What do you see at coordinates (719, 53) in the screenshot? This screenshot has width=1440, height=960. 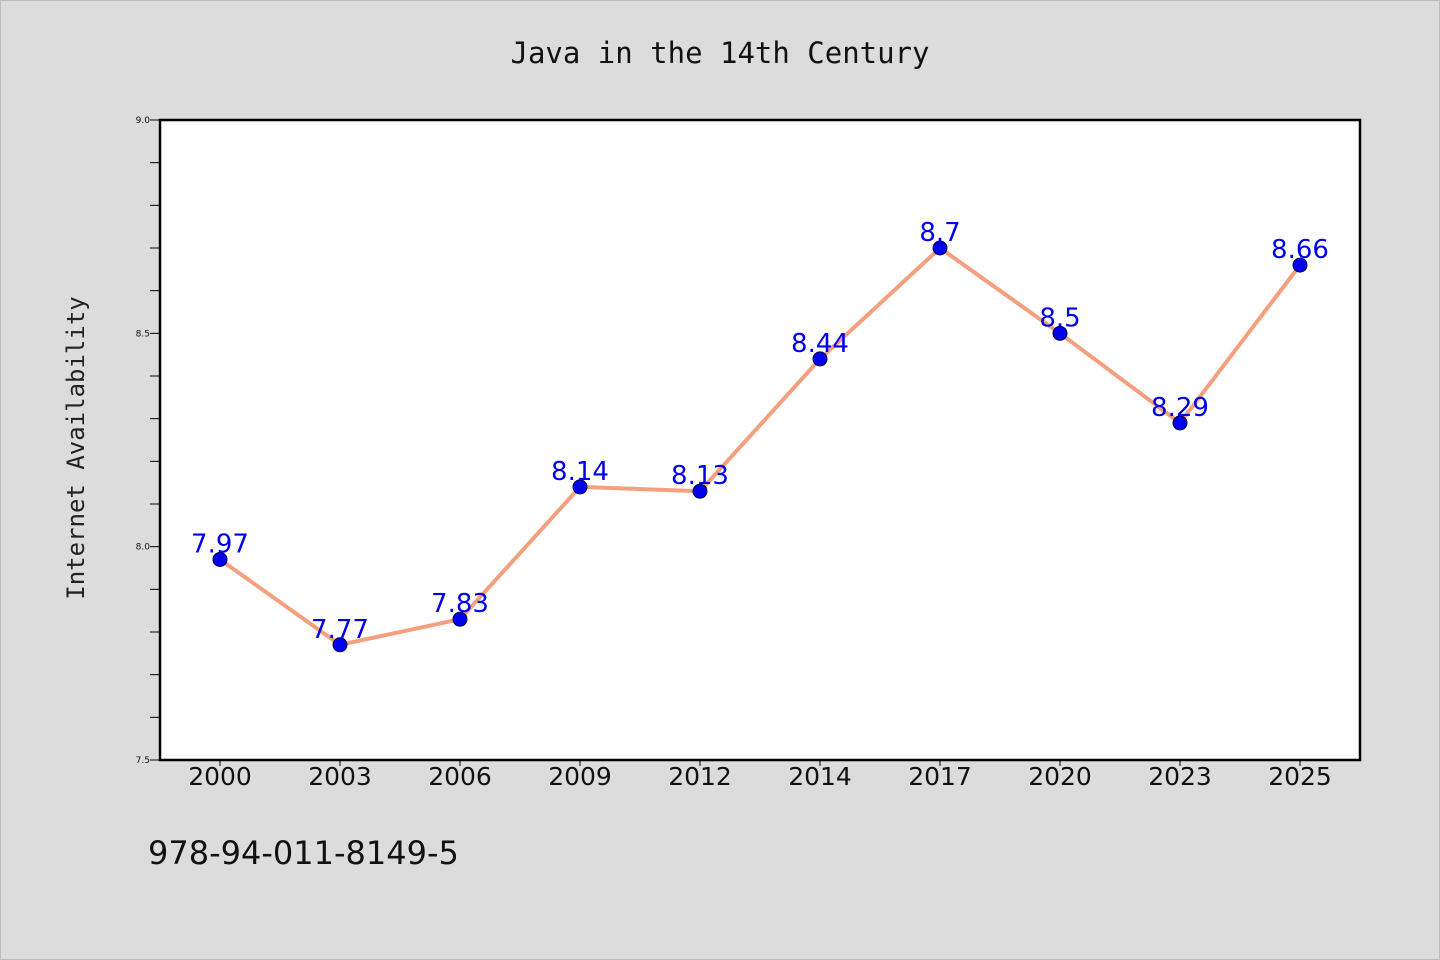 I see `chart-title: Java in the 14th Century` at bounding box center [719, 53].